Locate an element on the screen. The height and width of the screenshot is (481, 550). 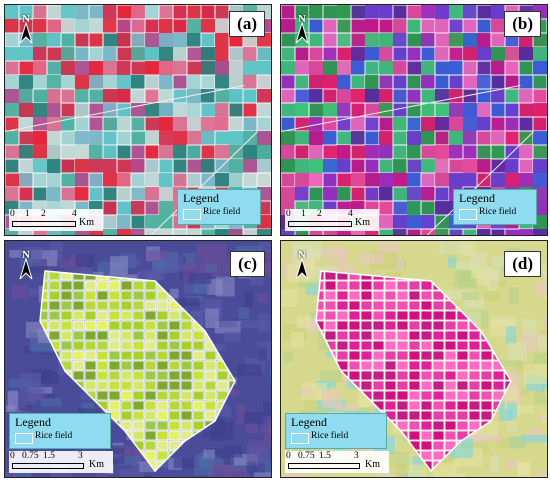
panel-label: (b) is located at coordinates (522, 24).